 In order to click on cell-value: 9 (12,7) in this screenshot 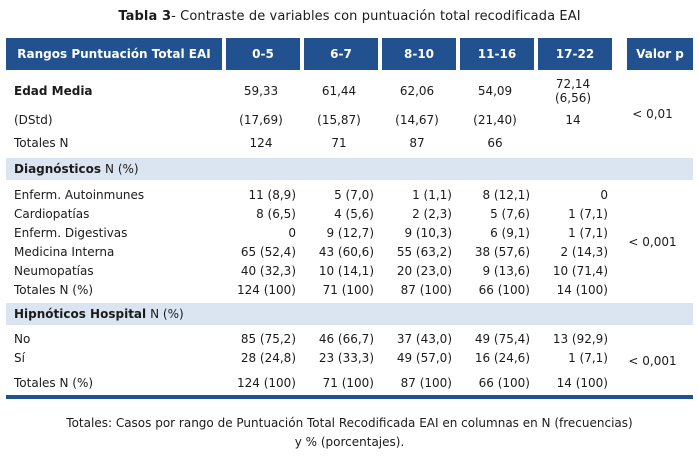, I will do `click(350, 232)`.